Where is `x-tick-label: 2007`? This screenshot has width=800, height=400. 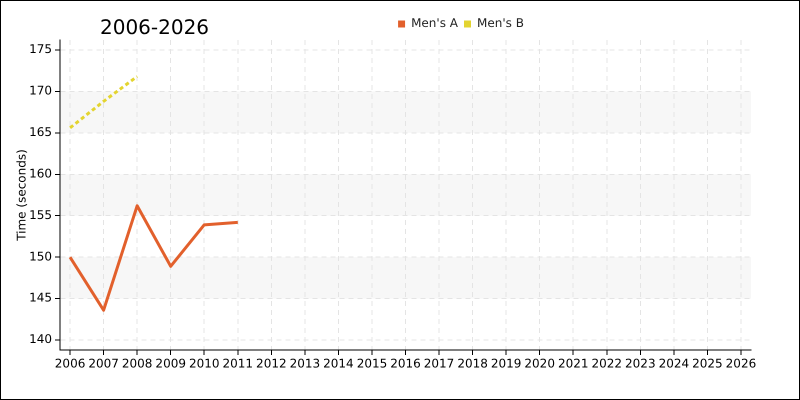
x-tick-label: 2007 is located at coordinates (103, 363).